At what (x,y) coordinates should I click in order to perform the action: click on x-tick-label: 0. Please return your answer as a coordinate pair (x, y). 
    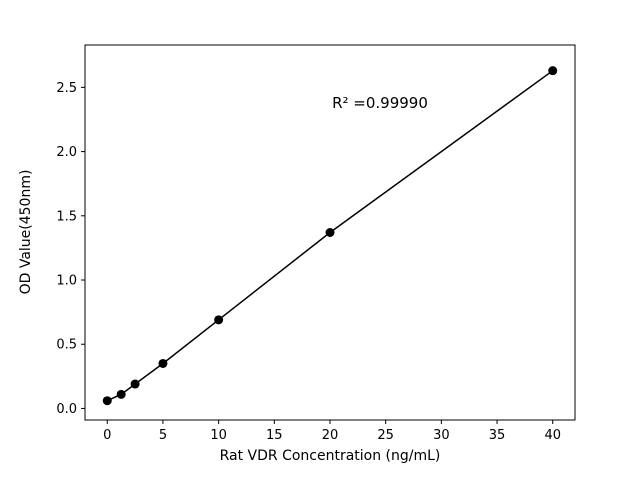
    Looking at the image, I should click on (107, 435).